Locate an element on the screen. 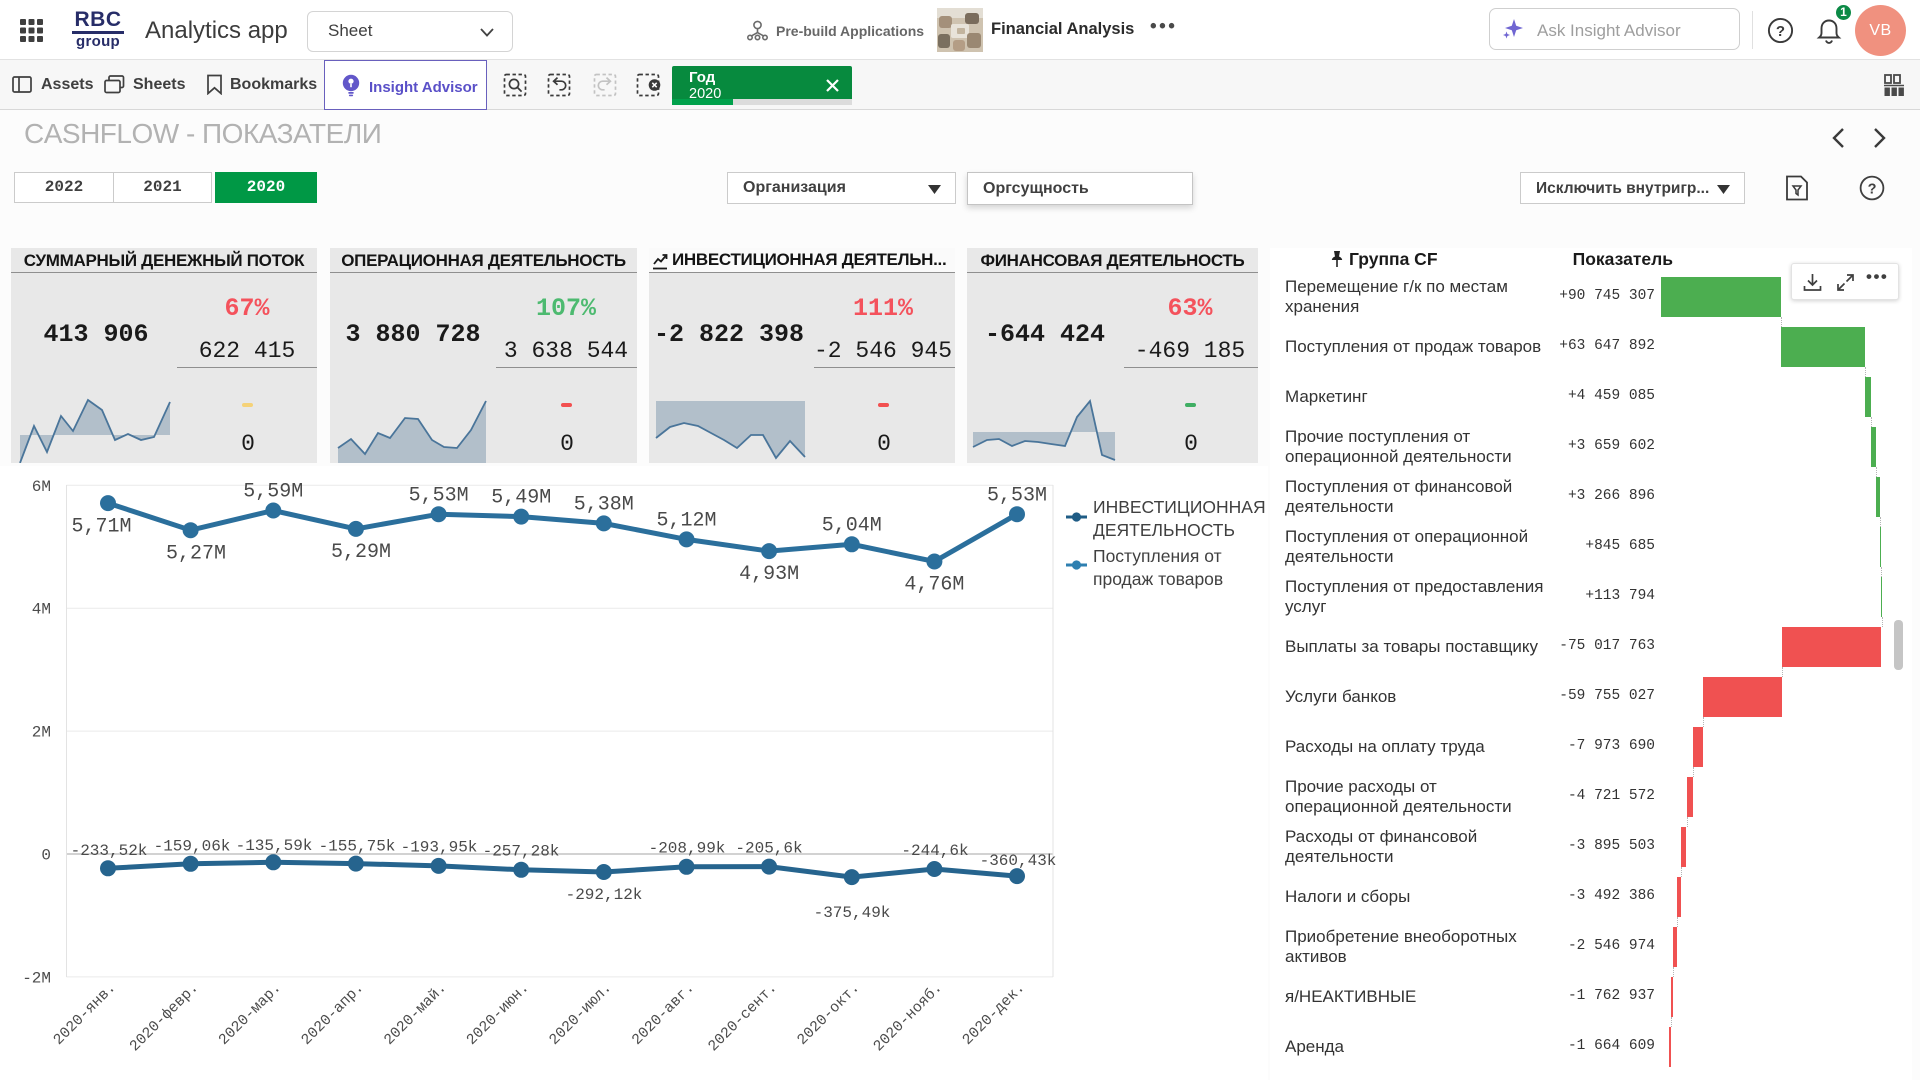 Image resolution: width=1920 pixels, height=1080 pixels. svg-text: -205,6k is located at coordinates (768, 849).